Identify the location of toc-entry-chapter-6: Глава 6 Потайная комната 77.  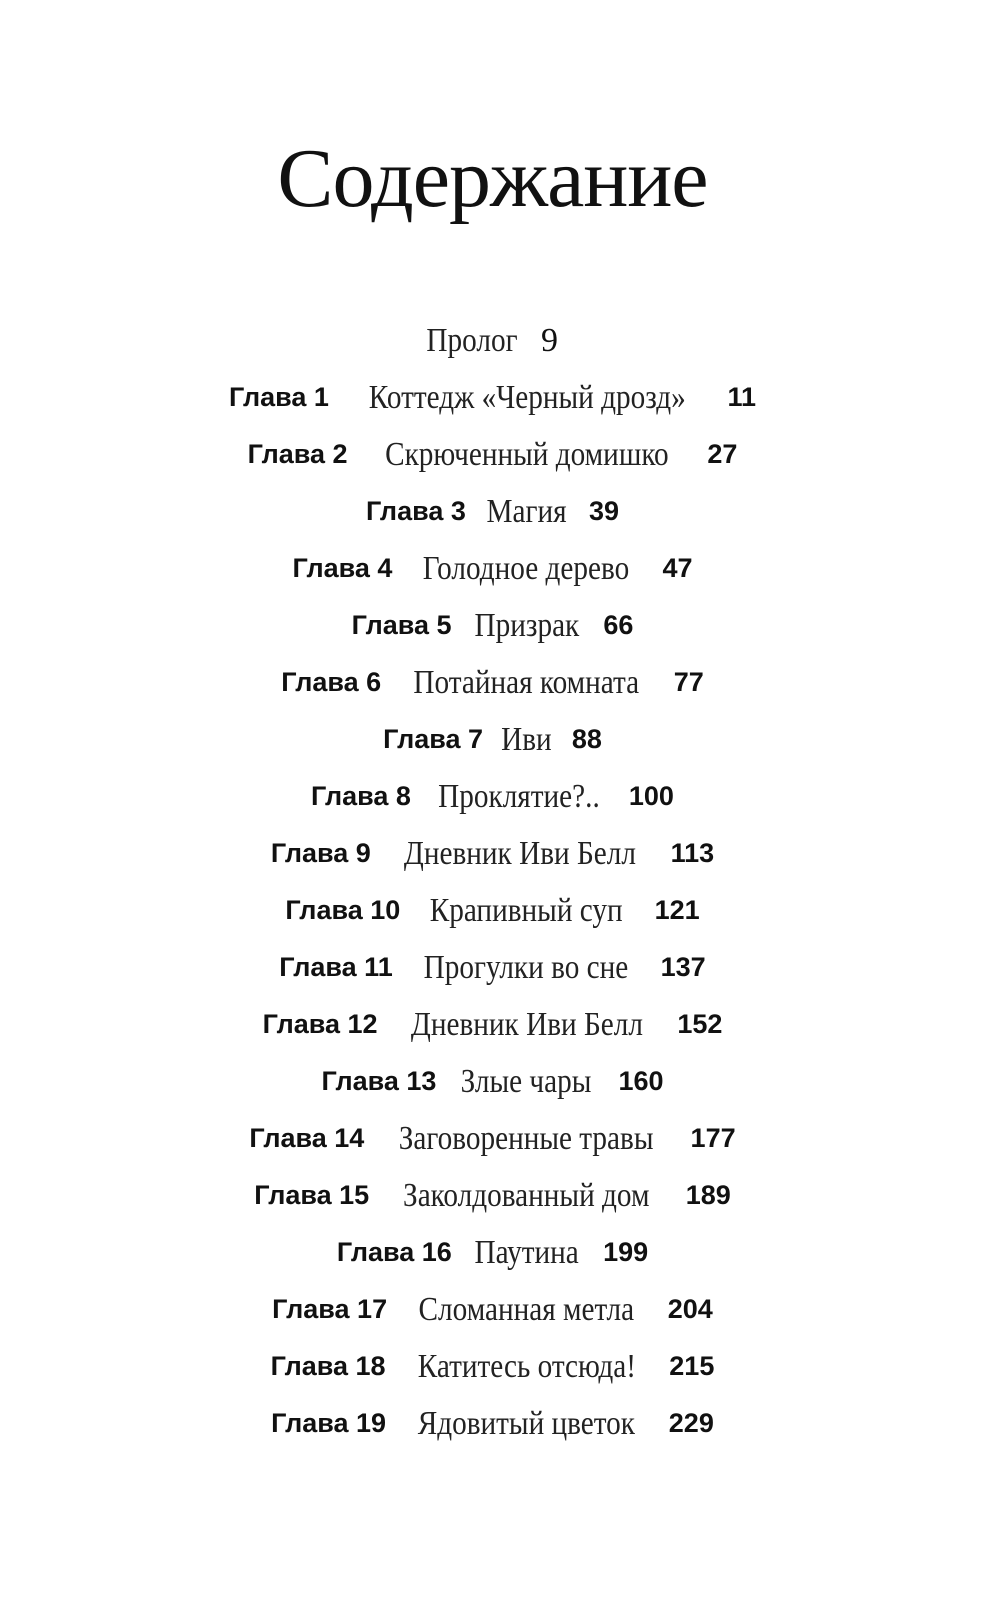
(492, 682).